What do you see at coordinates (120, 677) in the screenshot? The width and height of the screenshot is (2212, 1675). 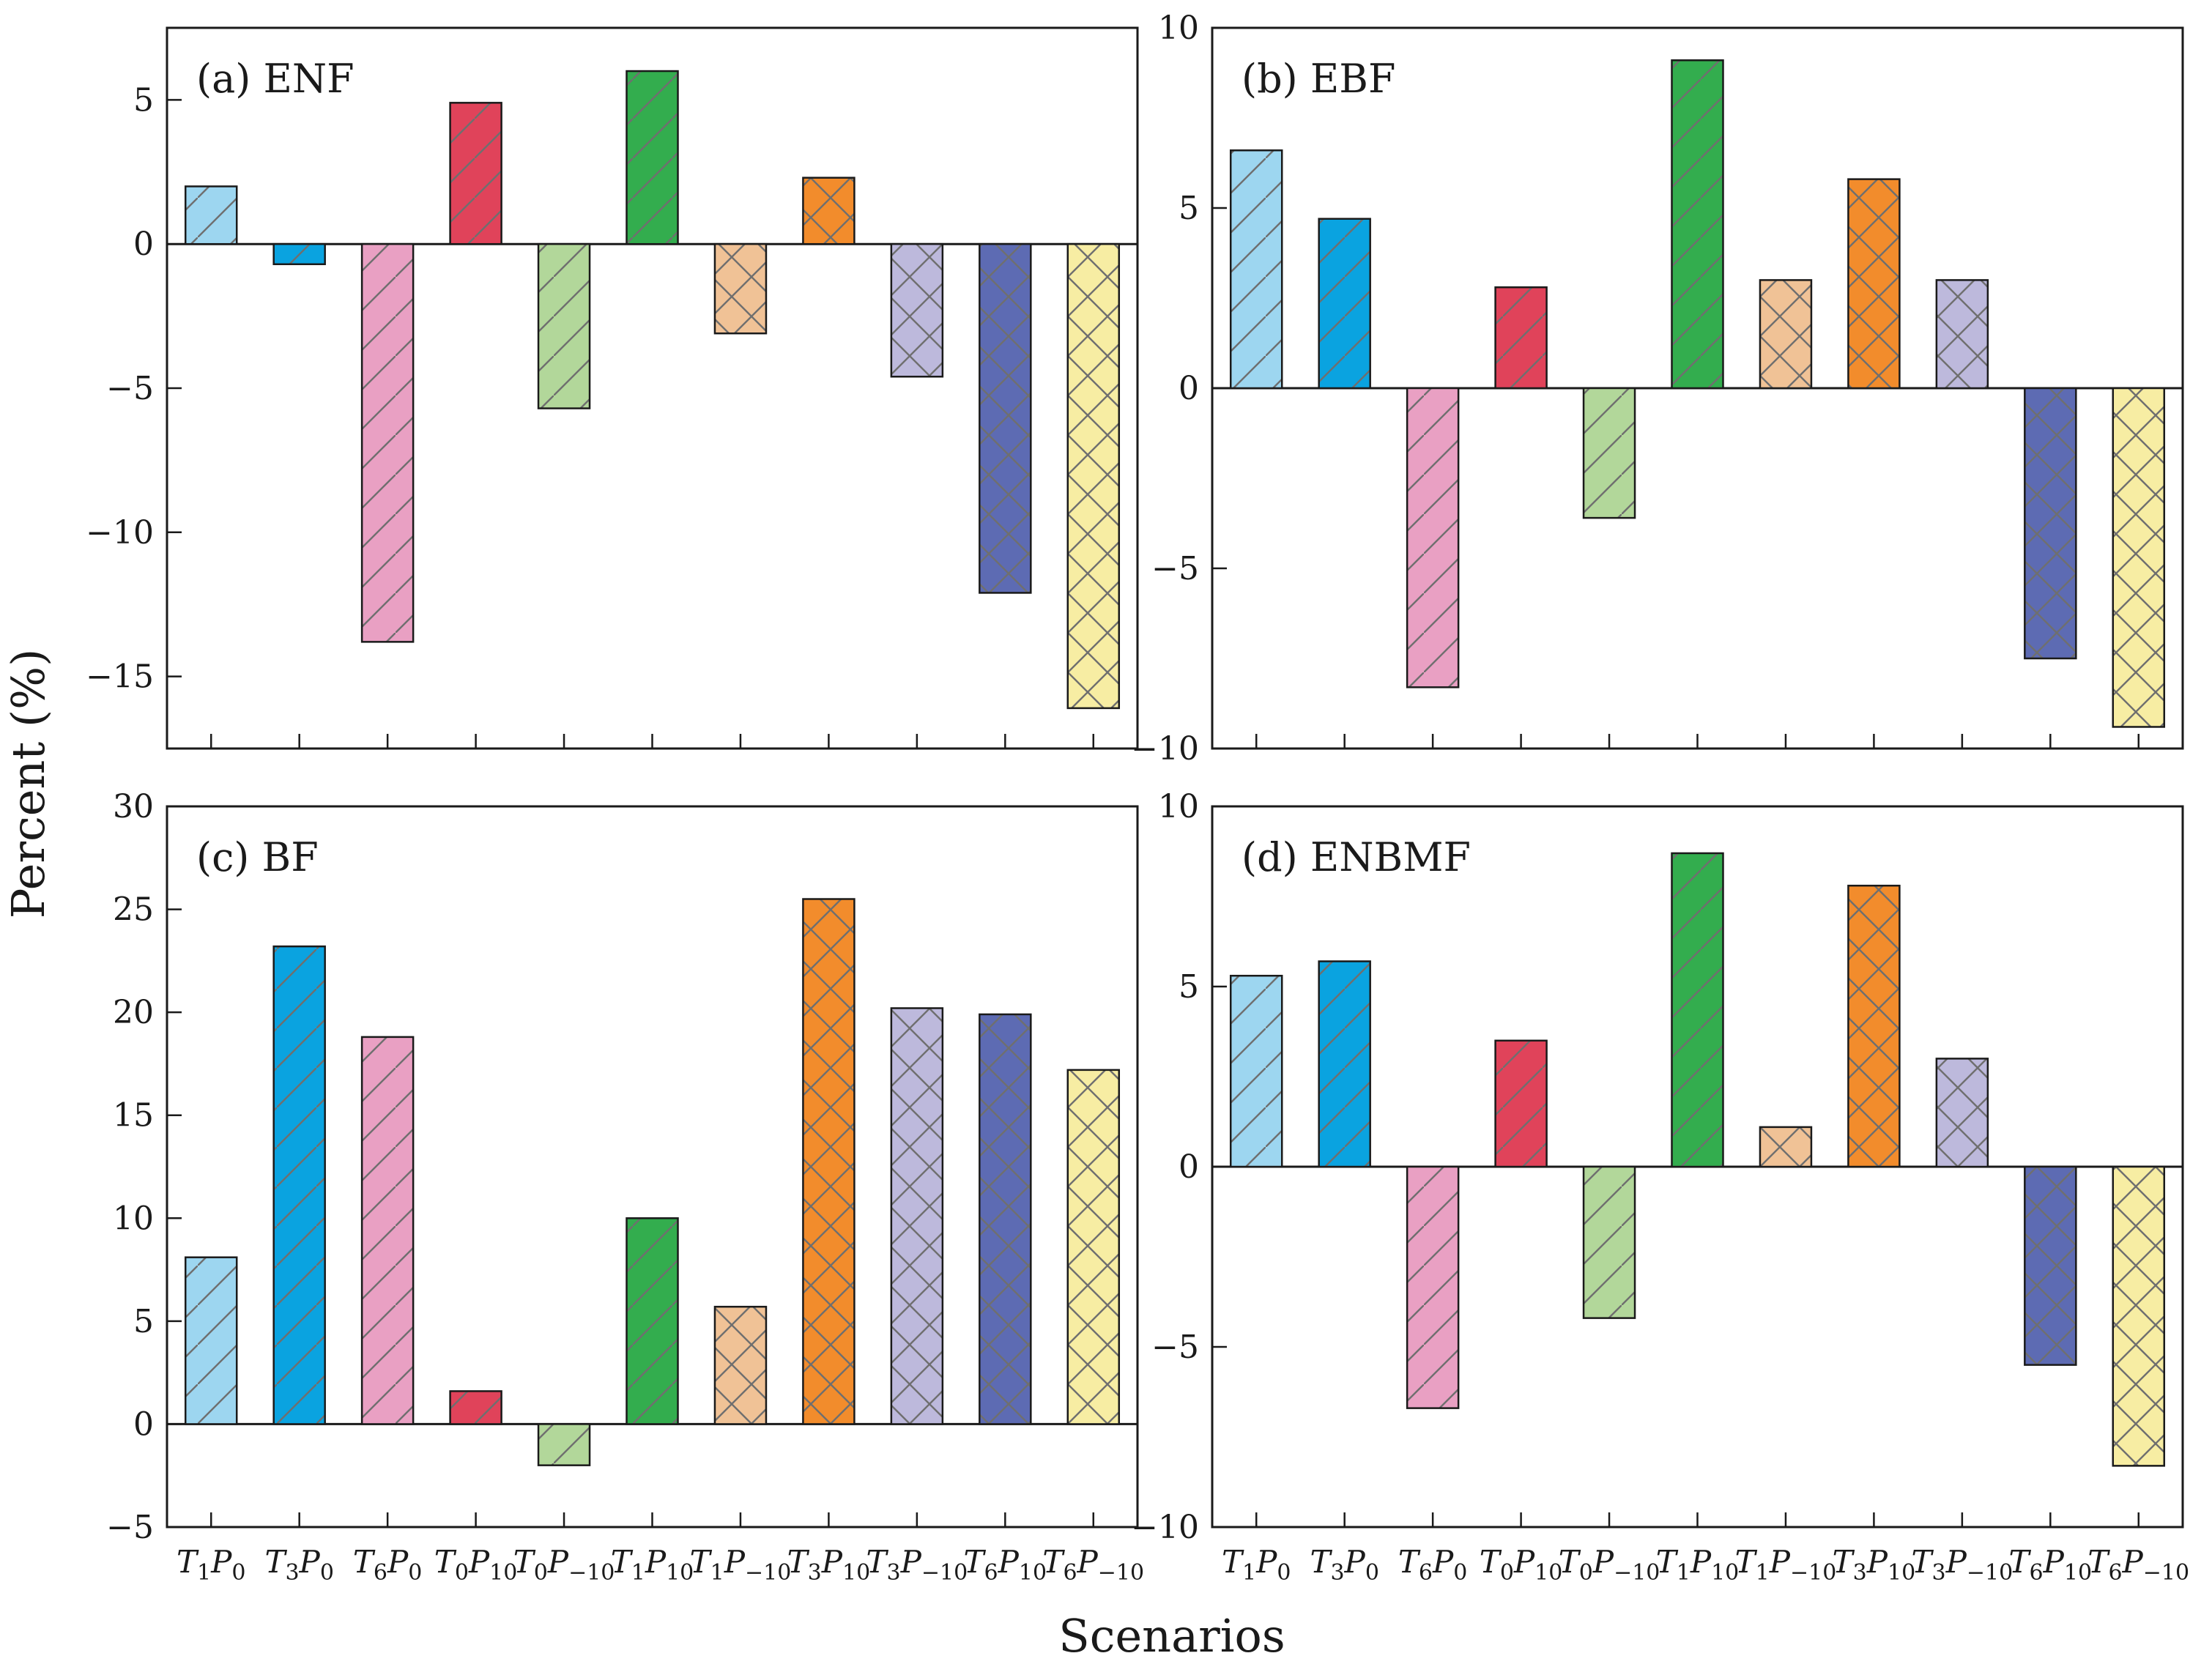 I see `y-tick-label: −15` at bounding box center [120, 677].